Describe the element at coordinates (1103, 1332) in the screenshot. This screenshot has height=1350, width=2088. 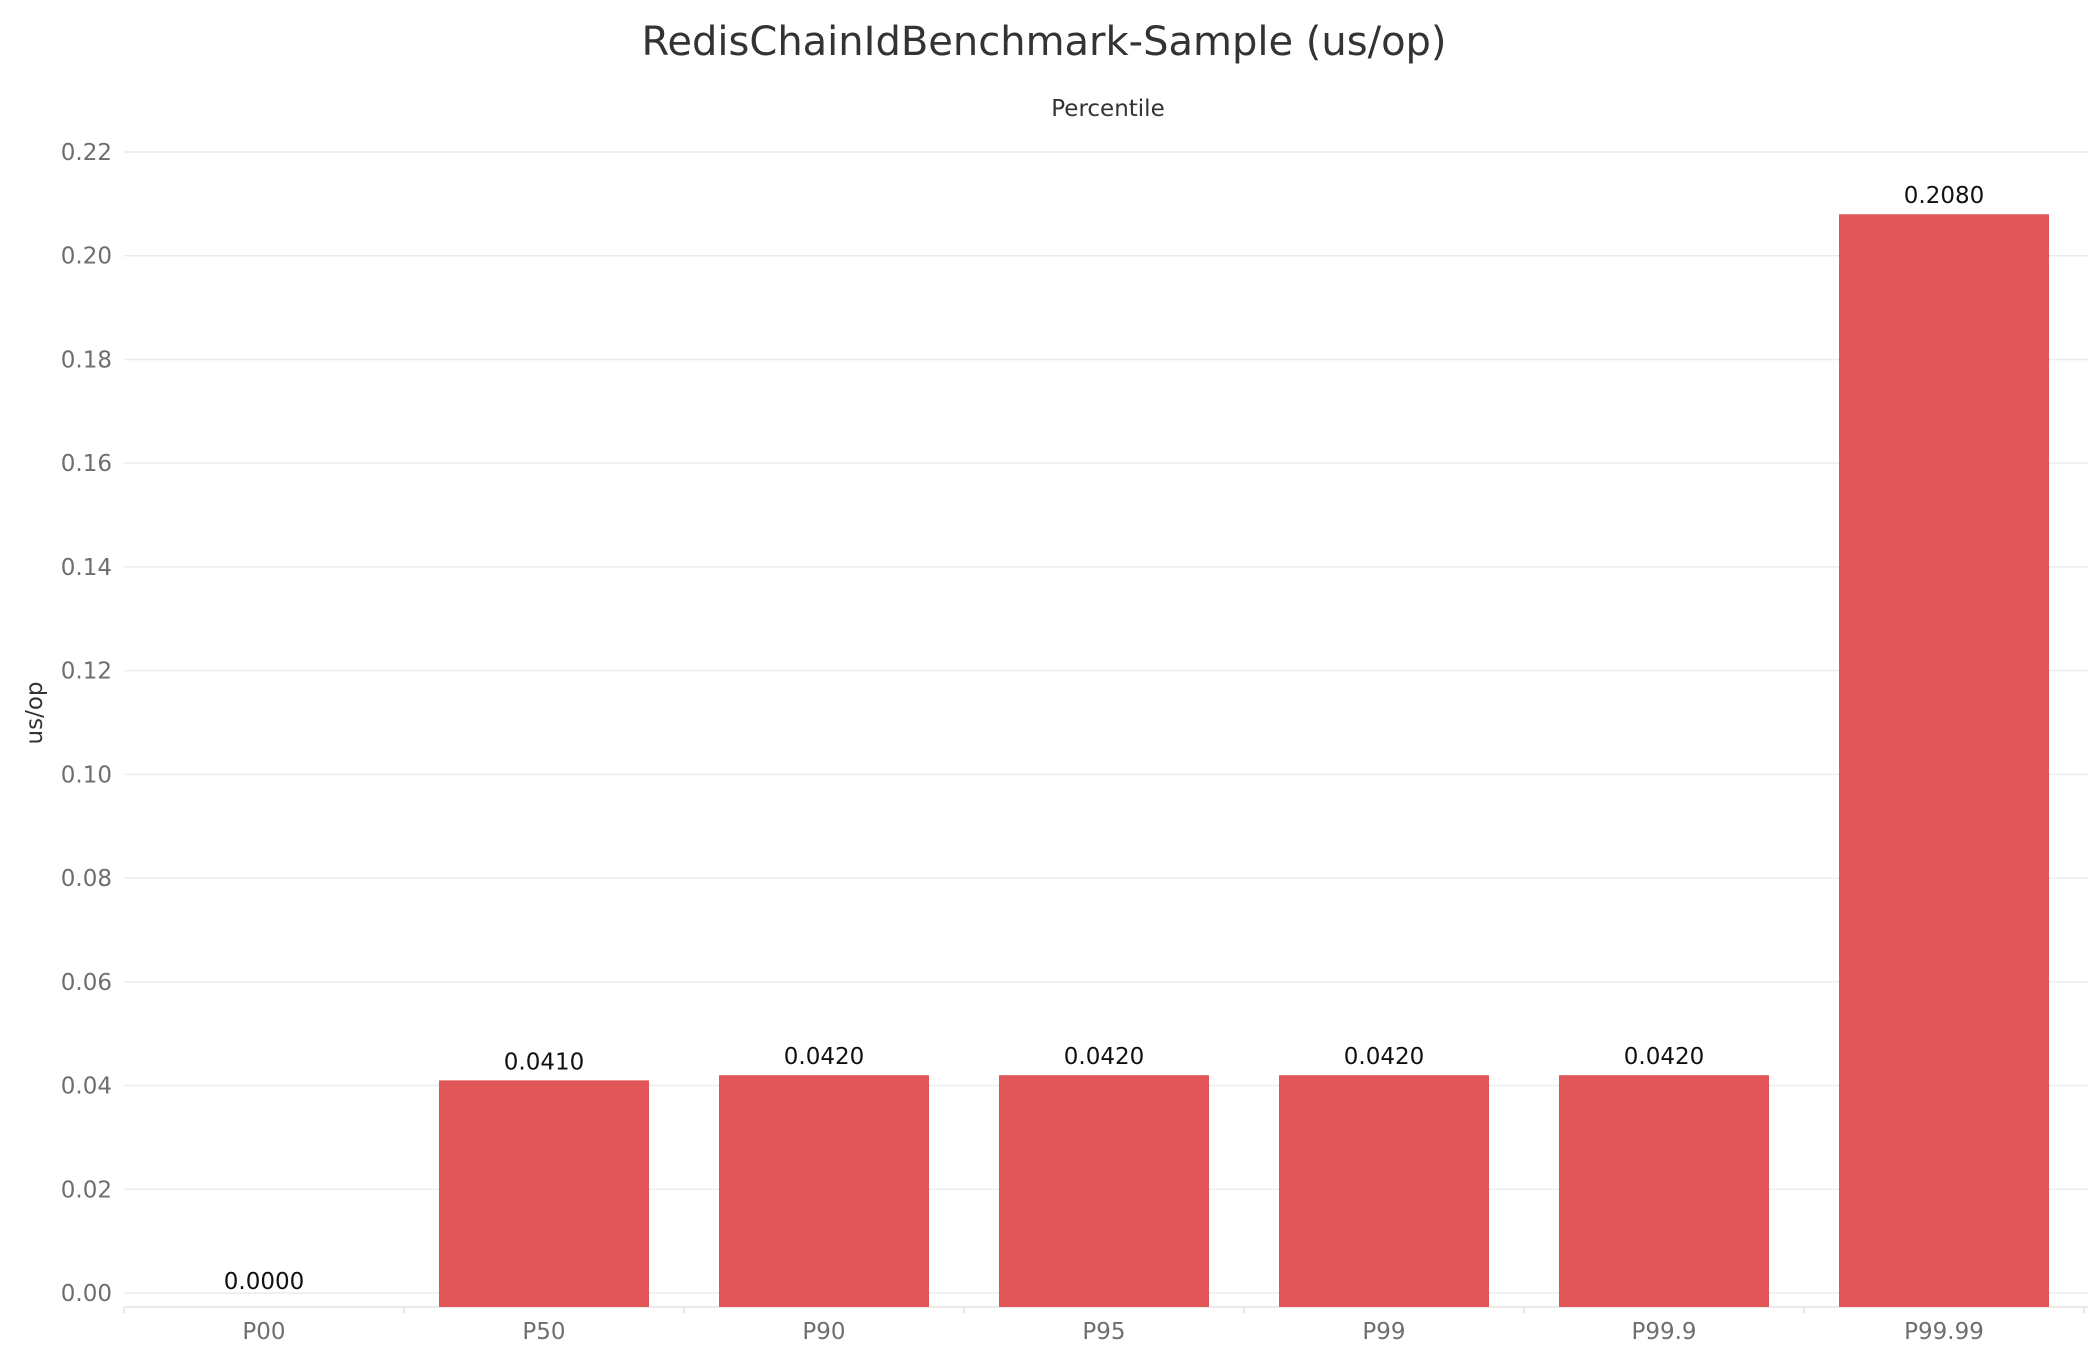
I see `x-tick-label: P95` at that location.